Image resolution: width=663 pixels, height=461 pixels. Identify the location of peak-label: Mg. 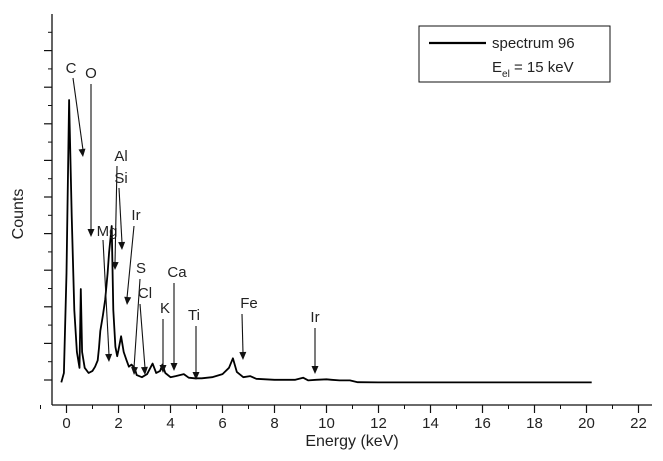
(107, 231).